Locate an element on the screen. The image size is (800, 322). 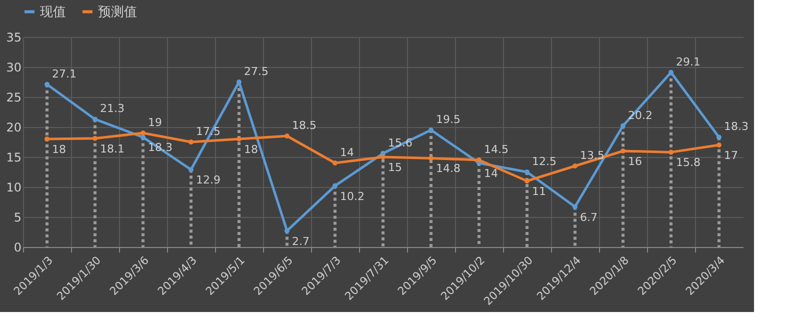
data-label: 27.1 is located at coordinates (64, 73).